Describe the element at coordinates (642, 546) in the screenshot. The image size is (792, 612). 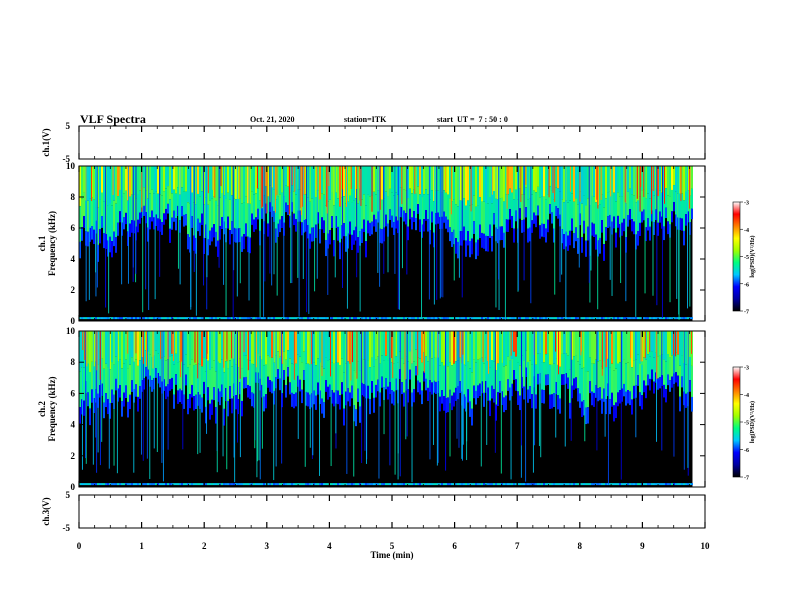
I see `x-tick-label: 9` at that location.